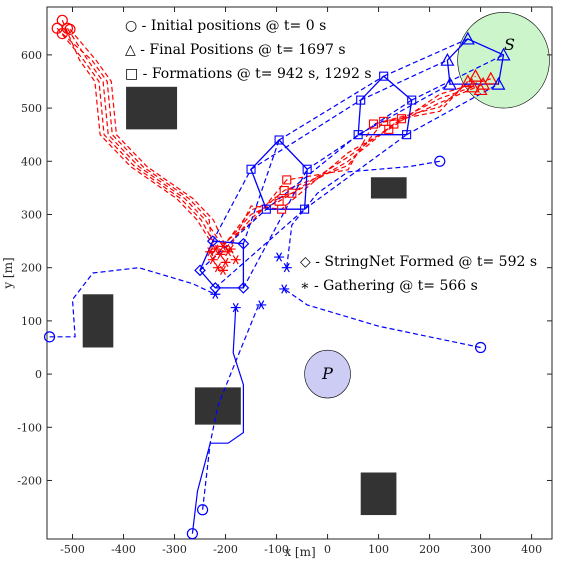 The image size is (568, 562). Describe the element at coordinates (123, 549) in the screenshot. I see `x-tick-label: -400` at that location.